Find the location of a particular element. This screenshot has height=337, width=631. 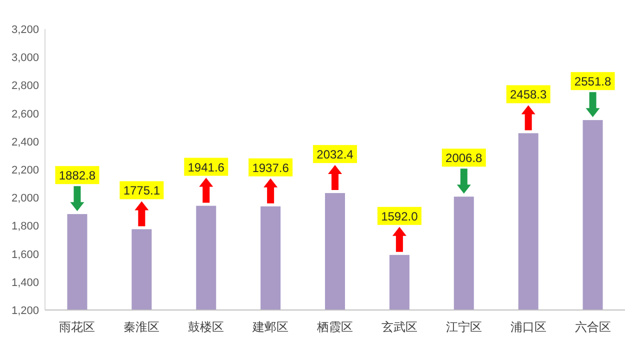

y-tick-label: 2,200 is located at coordinates (25, 170).